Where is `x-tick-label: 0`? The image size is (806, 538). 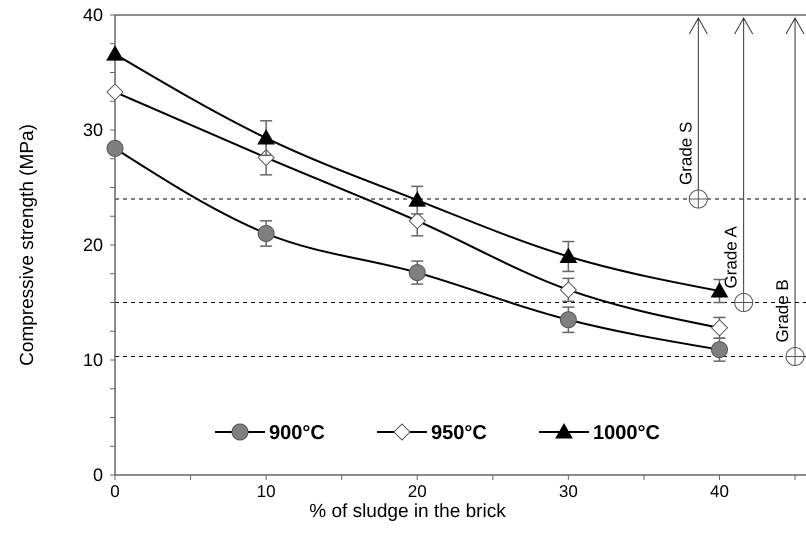 x-tick-label: 0 is located at coordinates (115, 491).